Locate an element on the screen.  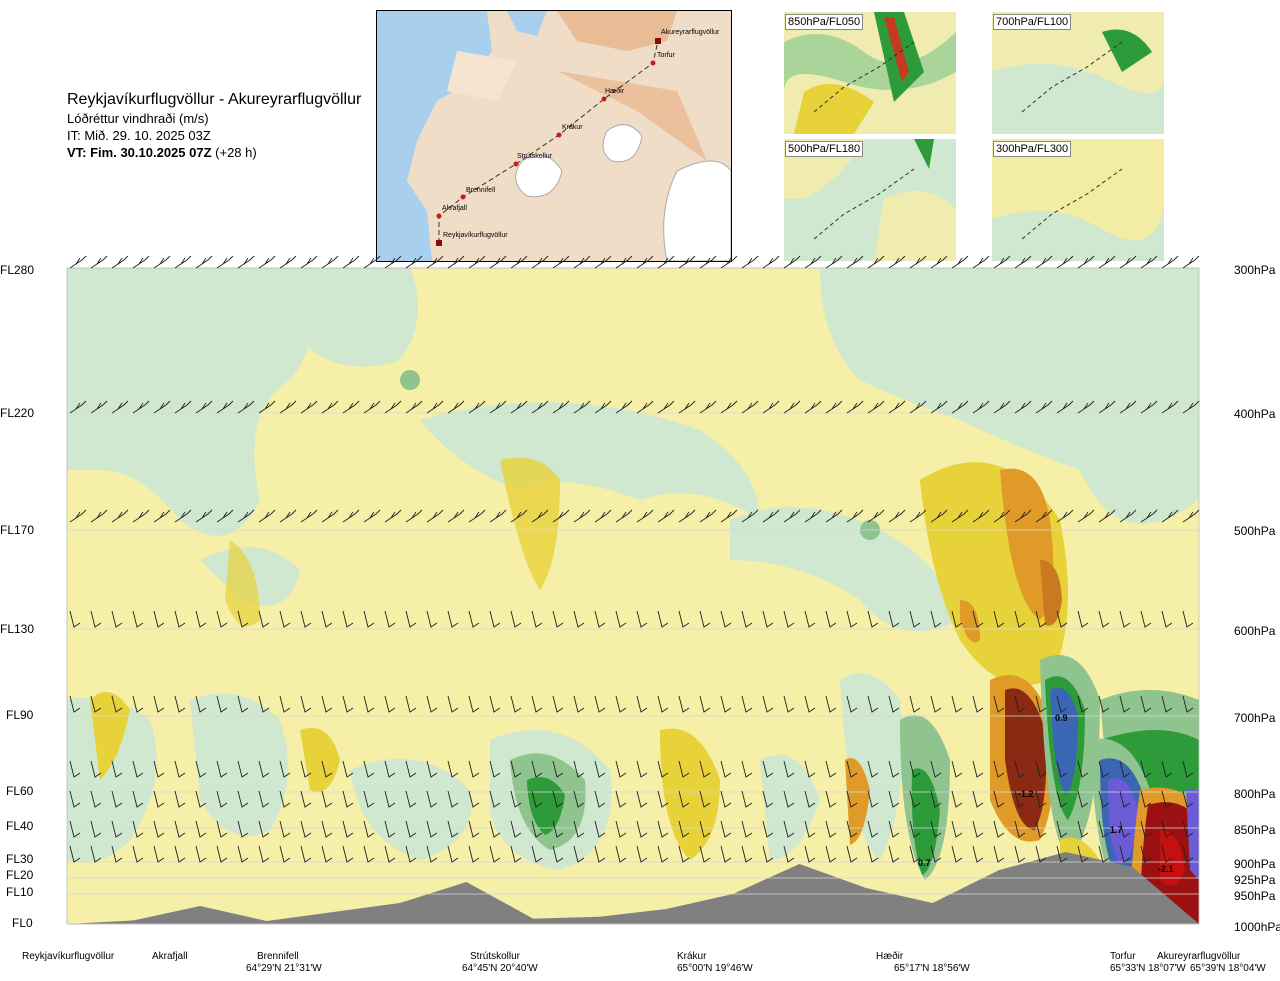
thumbnail-700: 700hPa/FL100 is located at coordinates (1078, 73).